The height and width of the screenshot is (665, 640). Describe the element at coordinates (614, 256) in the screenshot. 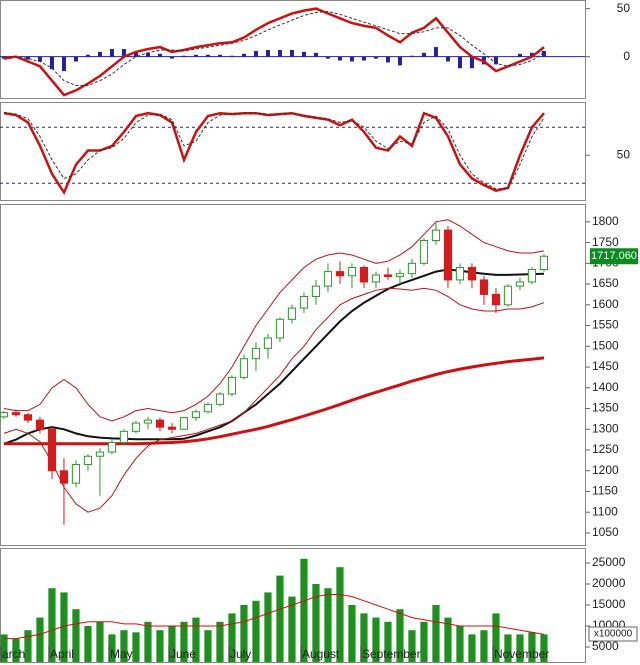

I see `last-price-label: 1717.060` at that location.